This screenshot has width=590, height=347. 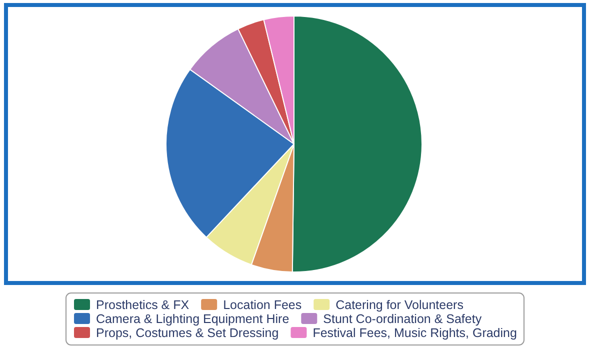 What do you see at coordinates (402, 319) in the screenshot?
I see `legend-label: Stunt Co-ordination & Safety` at bounding box center [402, 319].